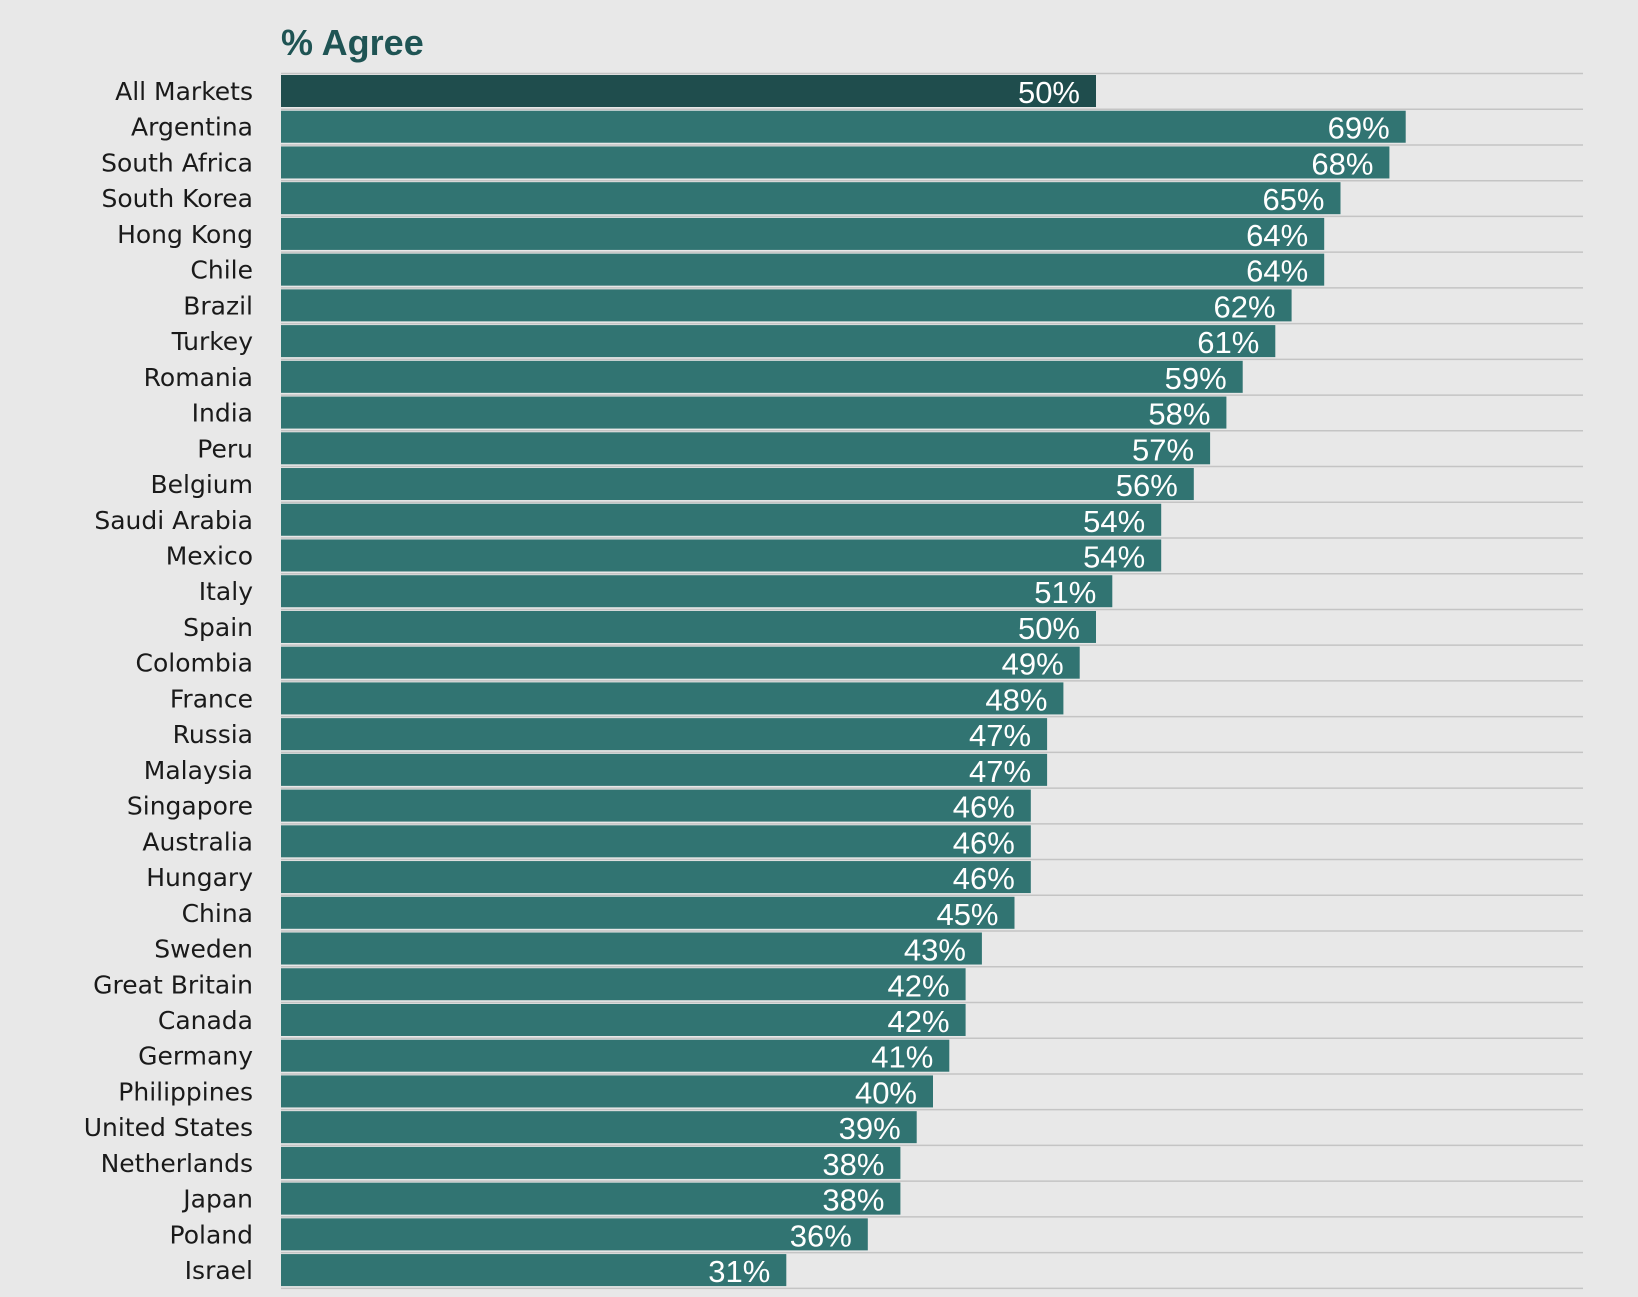 The image size is (1638, 1297). I want to click on category-label: Malaysia, so click(198, 770).